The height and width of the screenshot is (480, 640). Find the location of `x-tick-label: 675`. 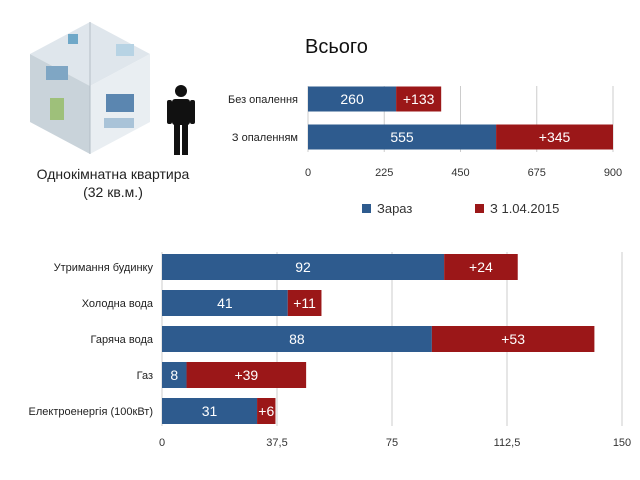

x-tick-label: 675 is located at coordinates (537, 173).